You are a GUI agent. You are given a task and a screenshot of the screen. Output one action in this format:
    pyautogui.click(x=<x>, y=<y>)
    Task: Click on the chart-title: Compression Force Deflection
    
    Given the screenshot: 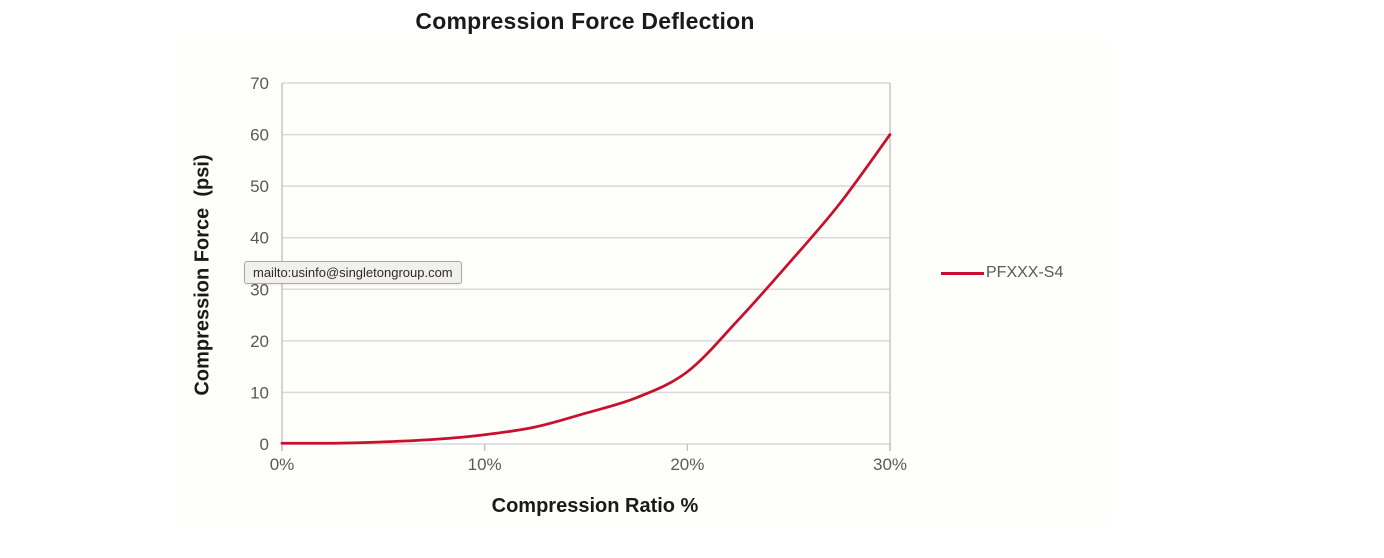 What is the action you would take?
    pyautogui.click(x=585, y=21)
    